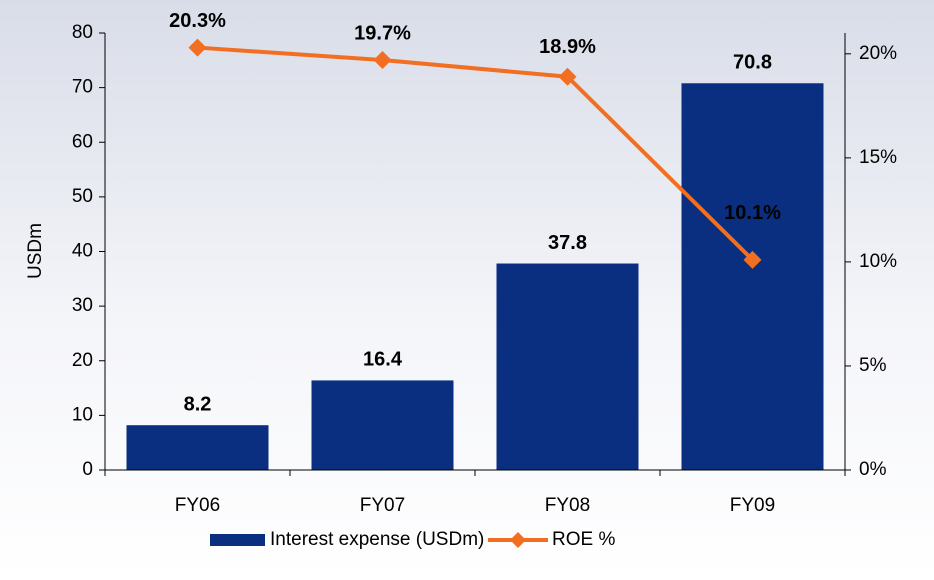  I want to click on bar-value-label: 37.8, so click(567, 243).